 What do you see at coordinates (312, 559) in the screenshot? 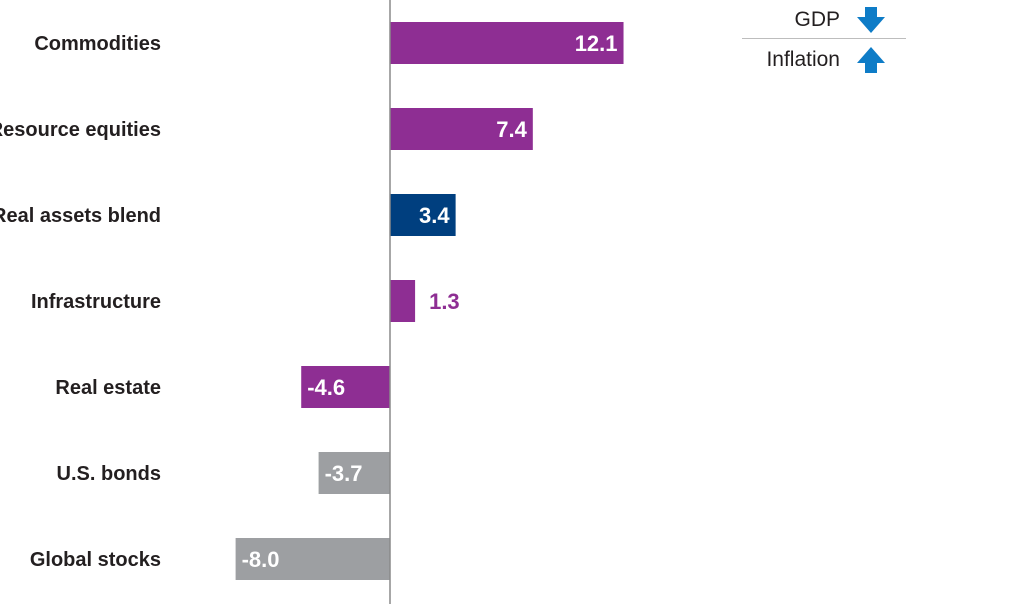
I see `bar-global-stocks` at bounding box center [312, 559].